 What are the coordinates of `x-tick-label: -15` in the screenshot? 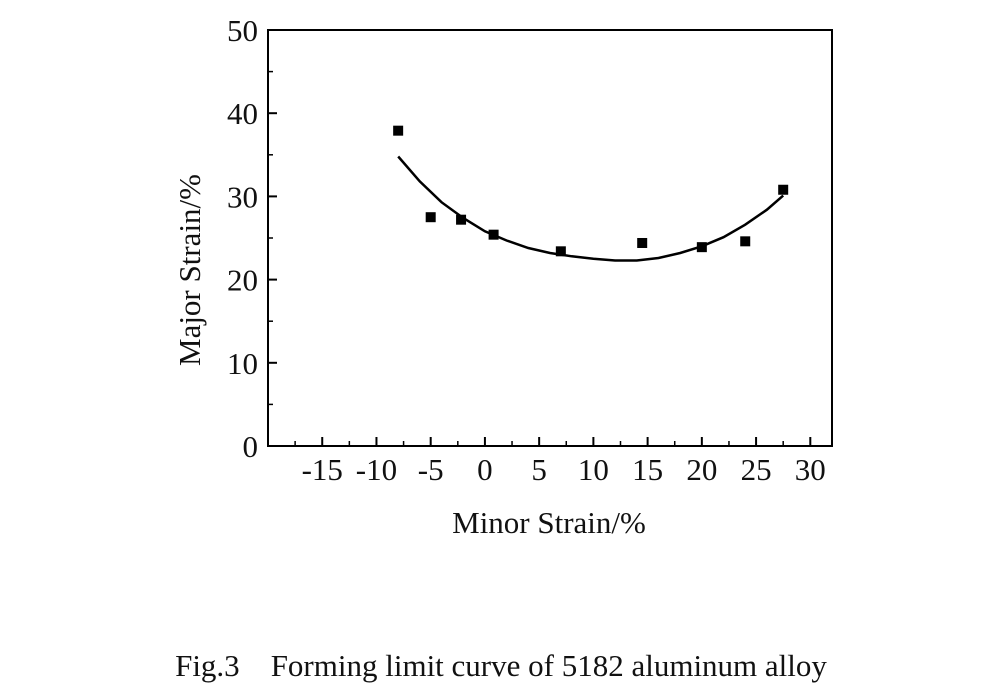 It's located at (322, 469).